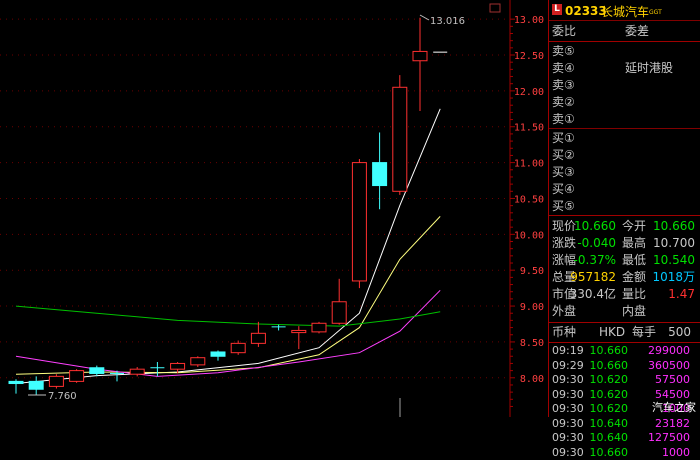 The height and width of the screenshot is (460, 700). I want to click on watermark: 汽车之家, so click(674, 407).